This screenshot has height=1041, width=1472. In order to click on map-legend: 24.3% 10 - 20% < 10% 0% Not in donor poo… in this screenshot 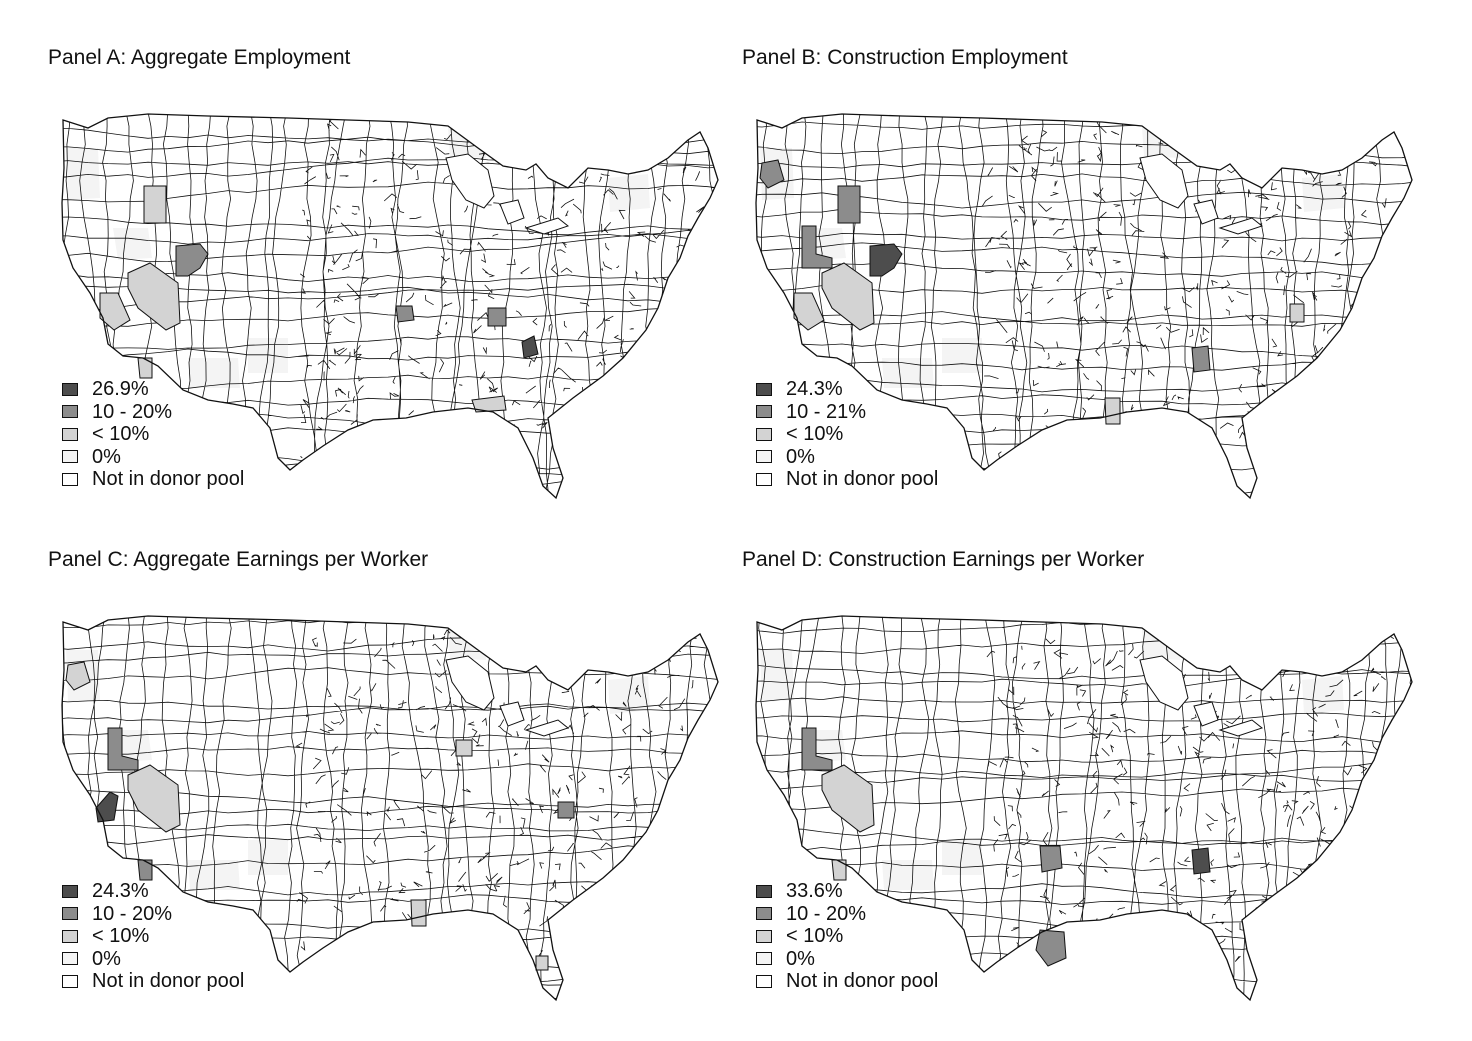, I will do `click(153, 936)`.